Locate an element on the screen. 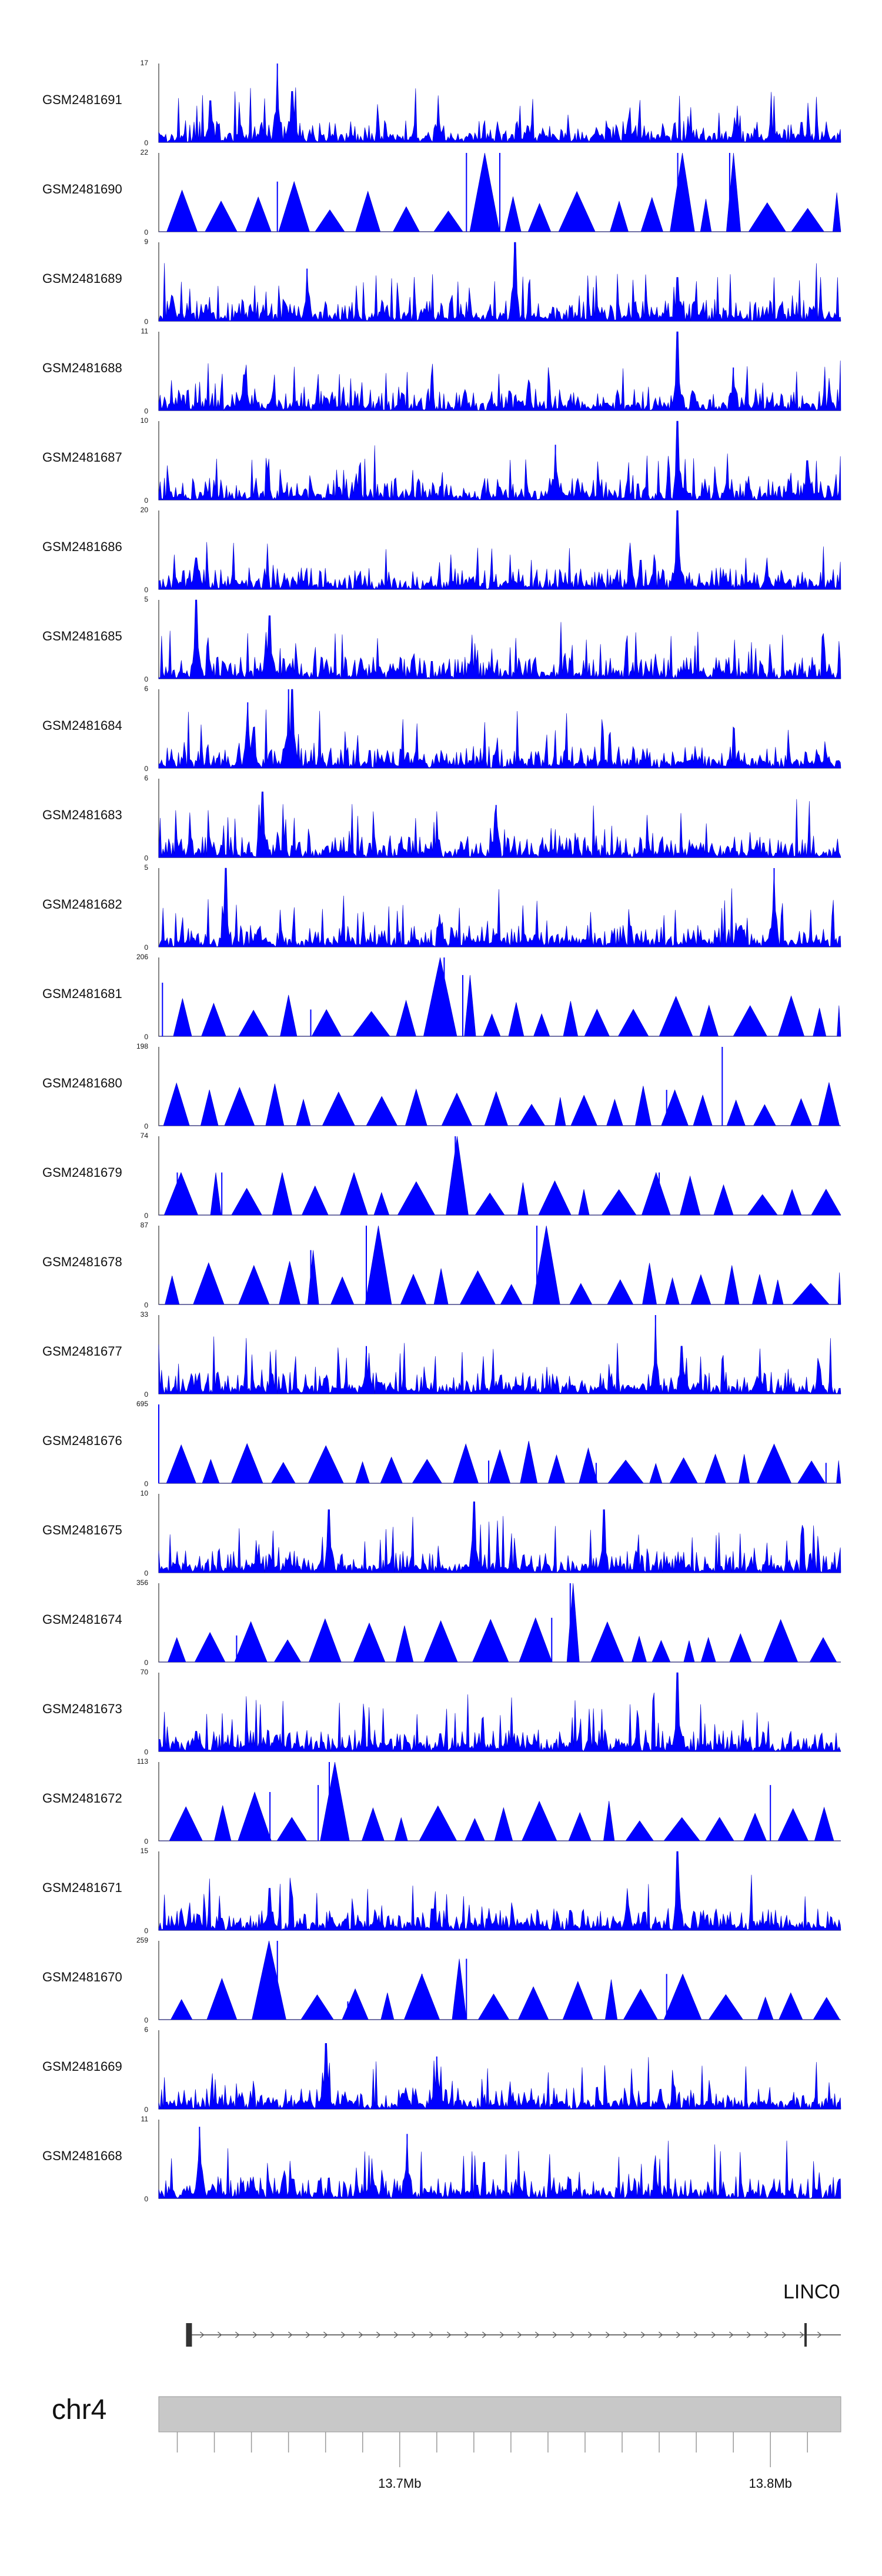 This screenshot has width=882, height=2576. track-label: GSM2481681 is located at coordinates (82, 993).